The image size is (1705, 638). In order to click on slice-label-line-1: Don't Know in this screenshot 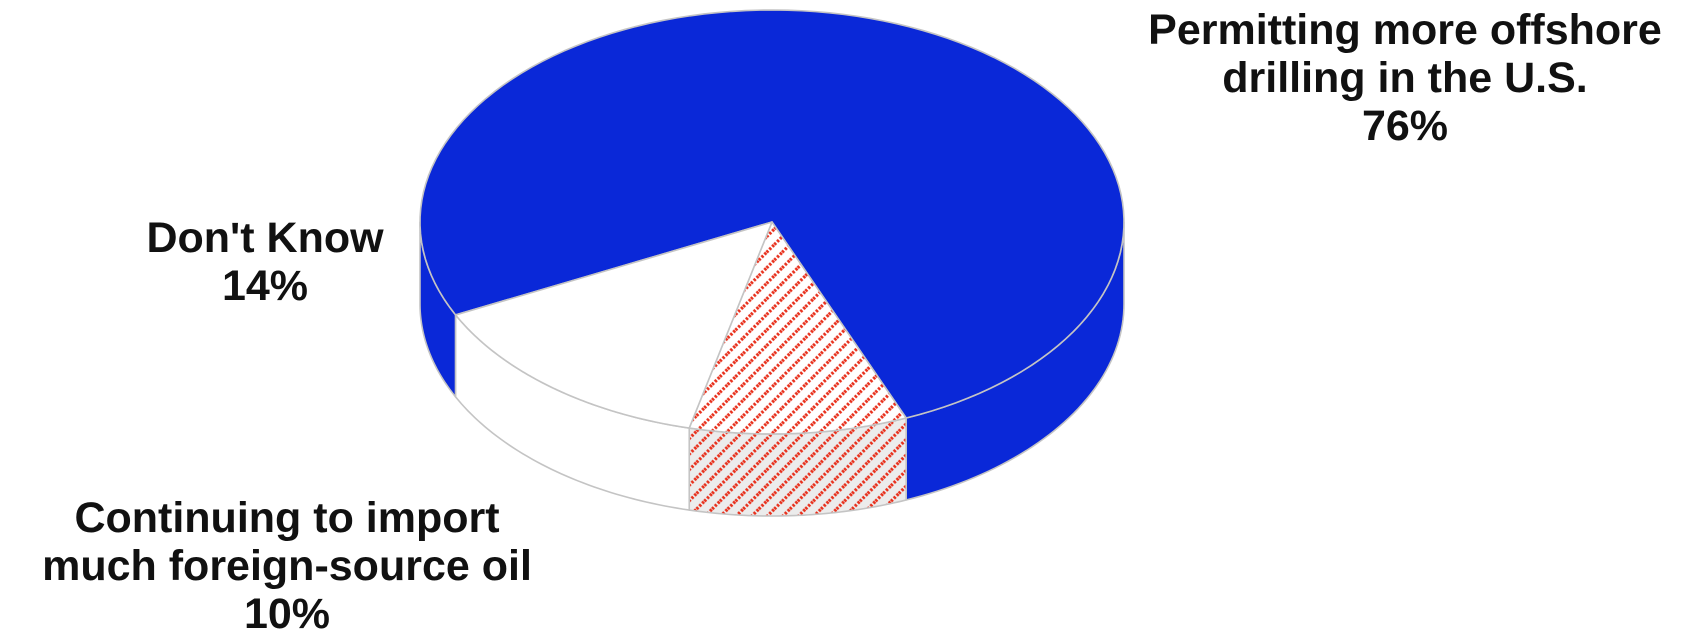, I will do `click(265, 238)`.